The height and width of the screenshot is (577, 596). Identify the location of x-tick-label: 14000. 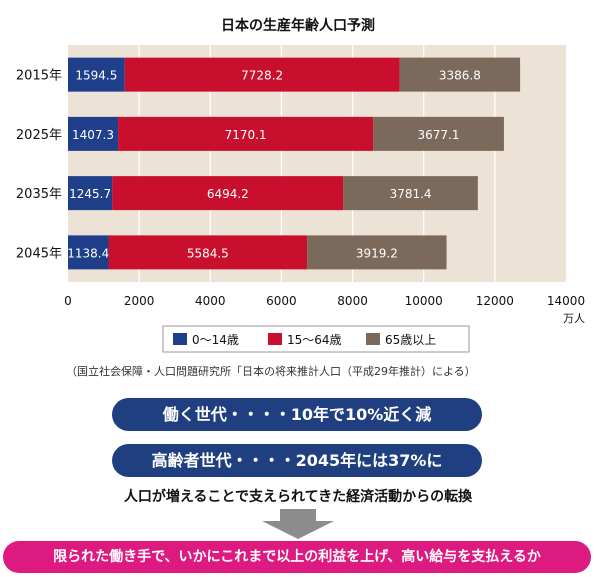
(566, 301).